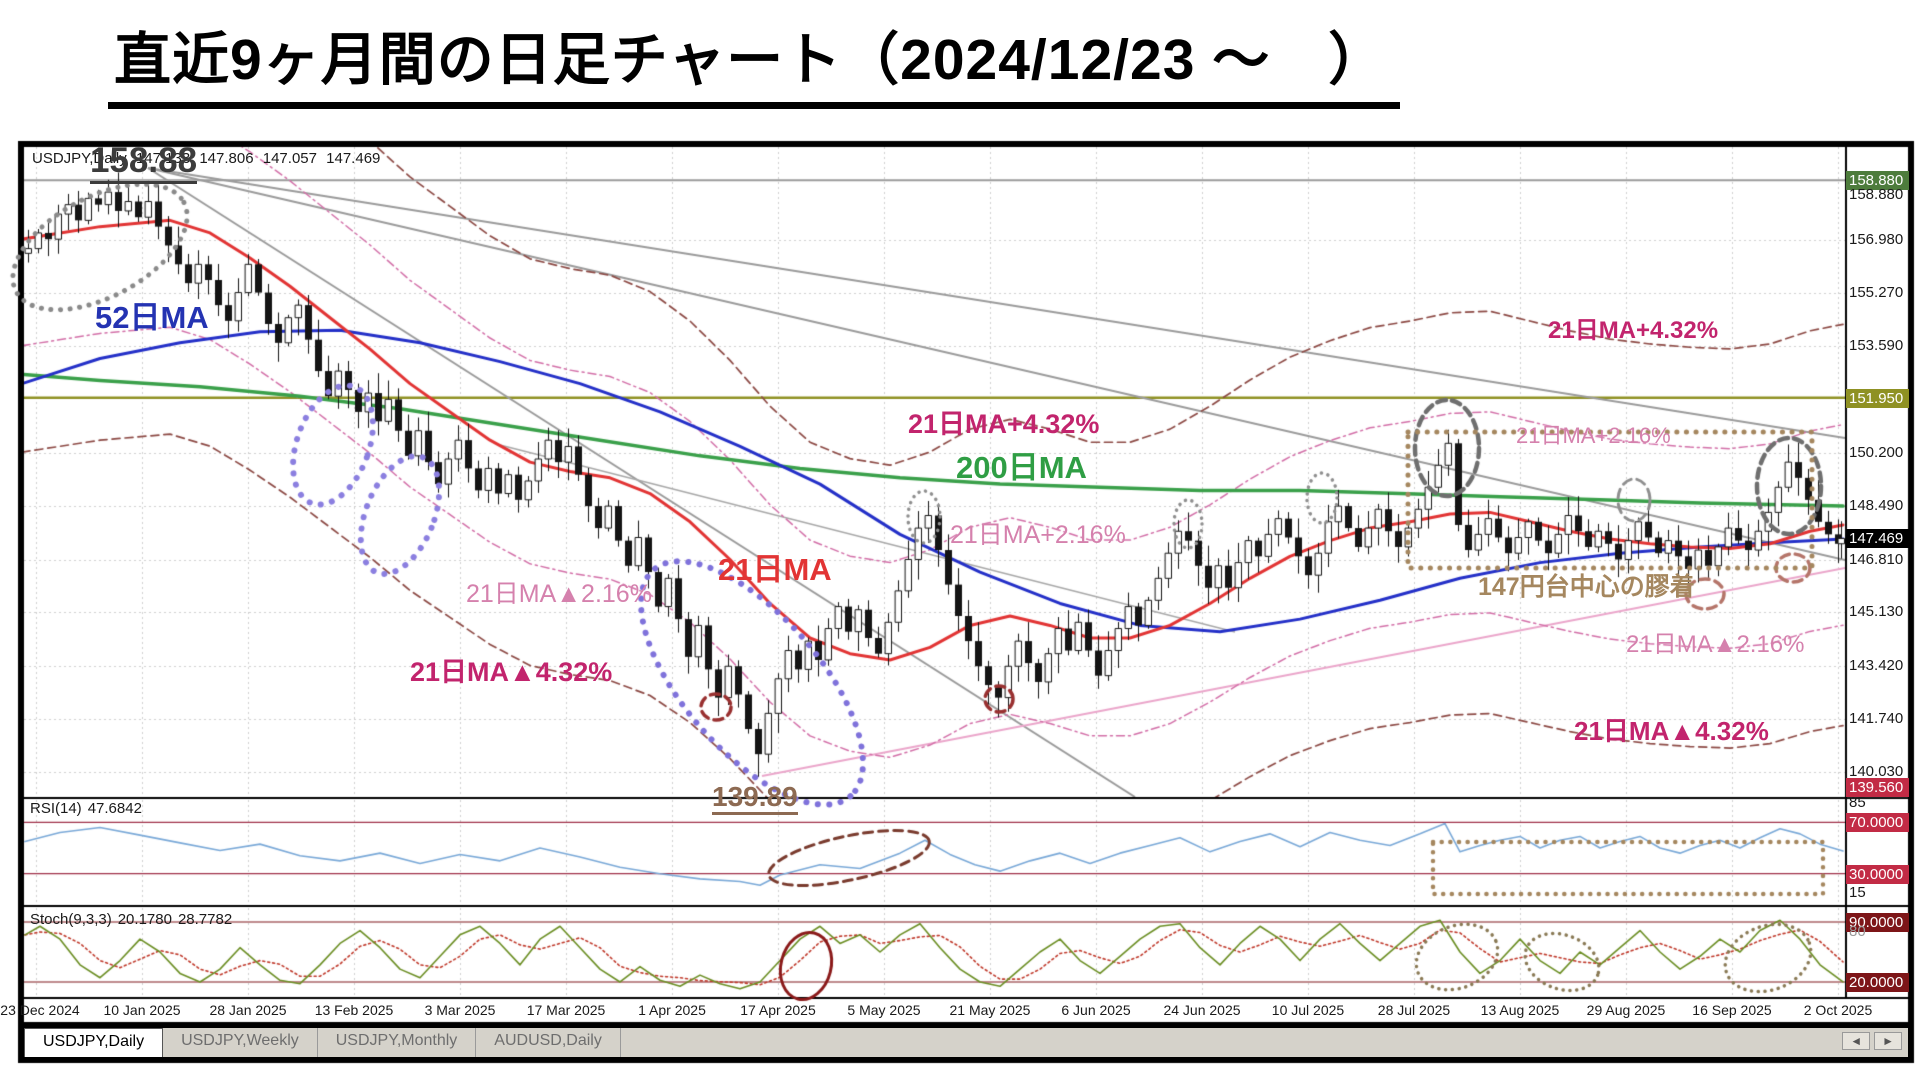  I want to click on close-value: 147.469, so click(353, 158).